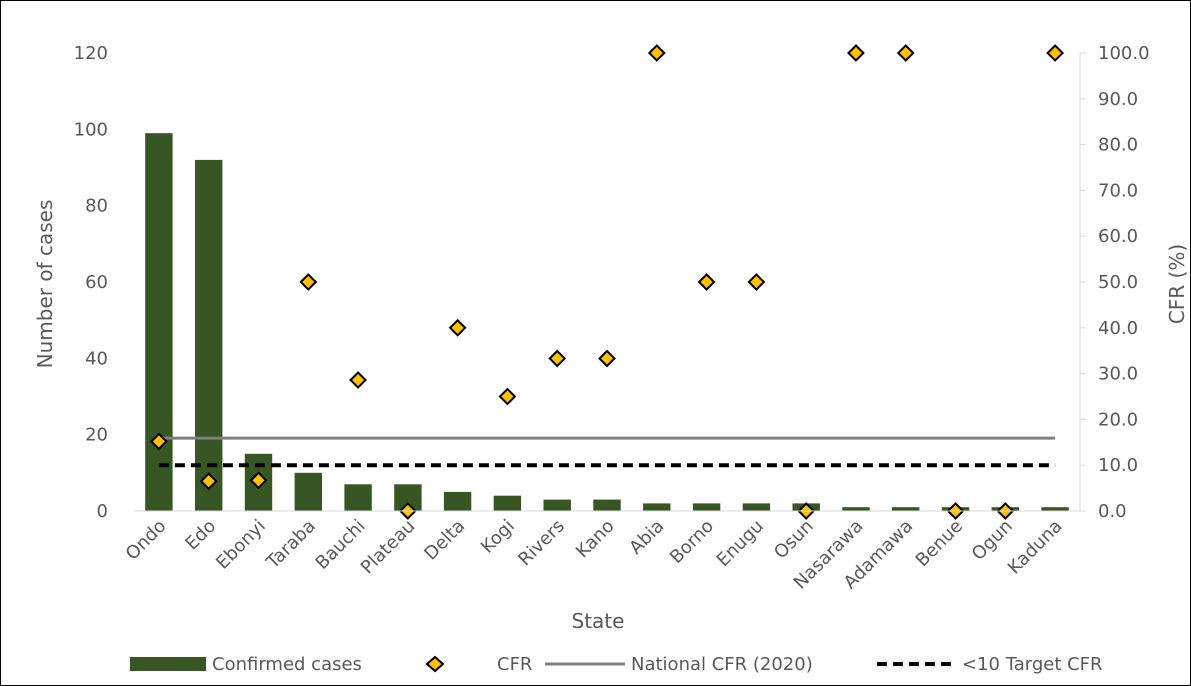  I want to click on y2-tick-label: 40.0, so click(1118, 328).